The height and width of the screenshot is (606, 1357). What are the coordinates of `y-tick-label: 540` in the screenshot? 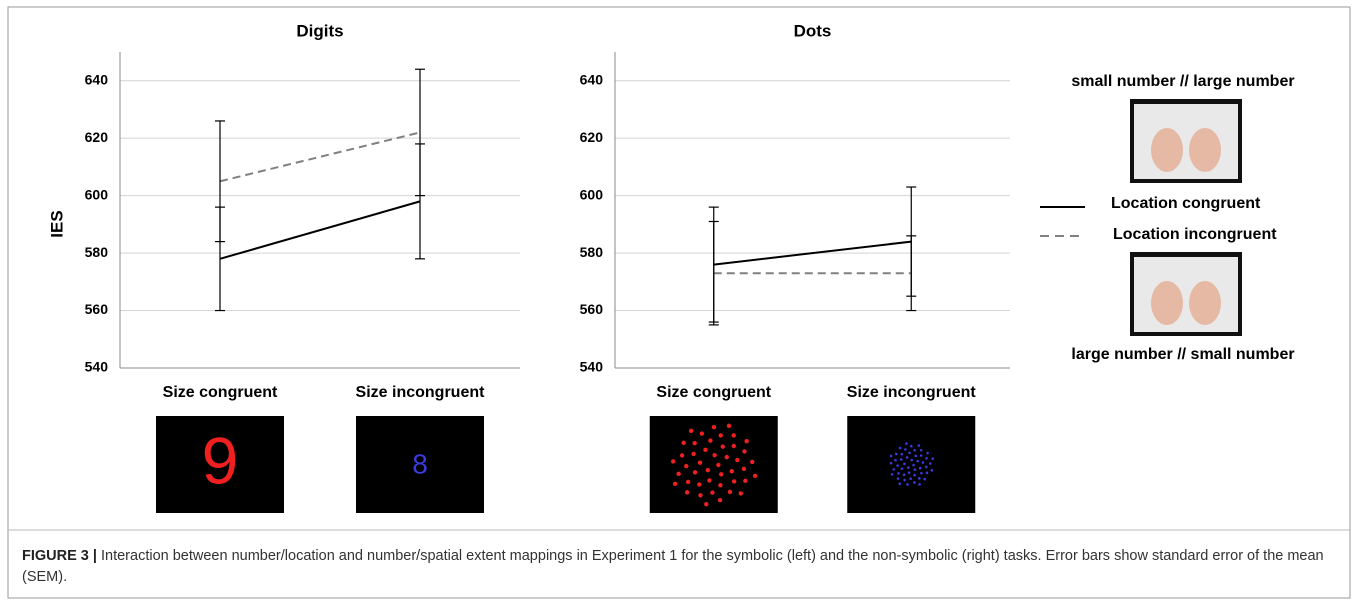 It's located at (97, 367).